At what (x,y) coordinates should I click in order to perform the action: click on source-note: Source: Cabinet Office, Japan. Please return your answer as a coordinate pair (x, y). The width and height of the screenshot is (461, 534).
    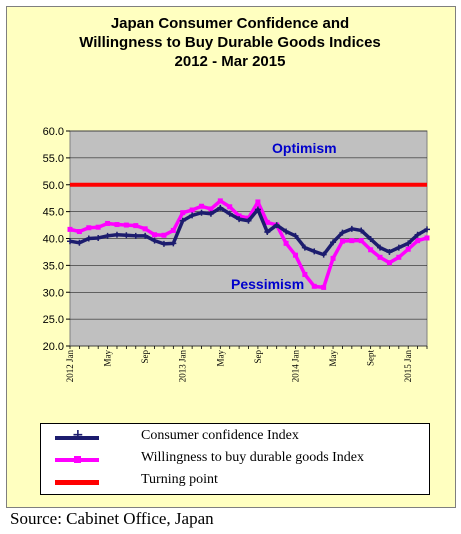
    Looking at the image, I should click on (112, 518).